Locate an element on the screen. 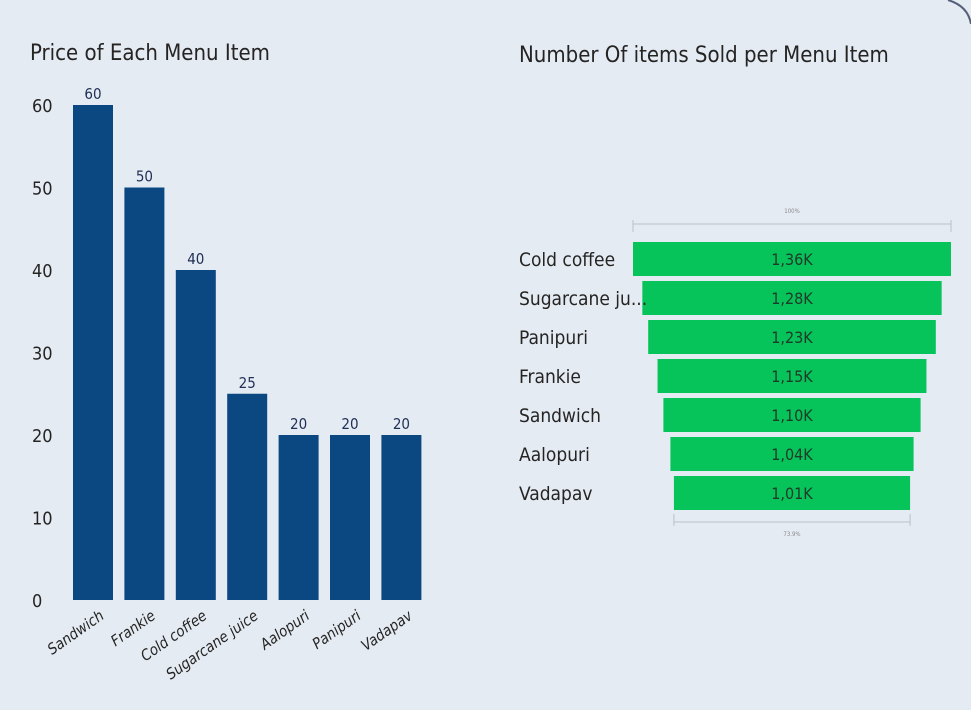 The height and width of the screenshot is (710, 971). funnel-data-label: 1,15K is located at coordinates (792, 376).